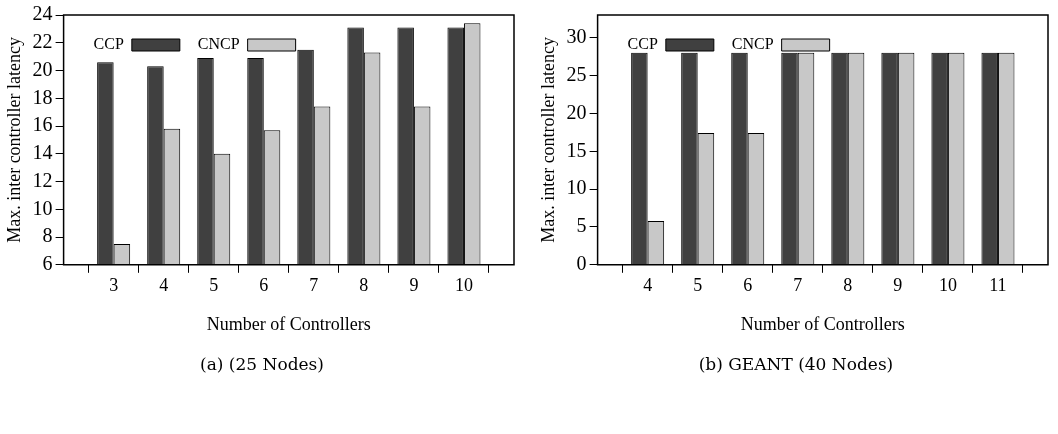  Describe the element at coordinates (42, 179) in the screenshot. I see `y-tick-label: 12` at that location.